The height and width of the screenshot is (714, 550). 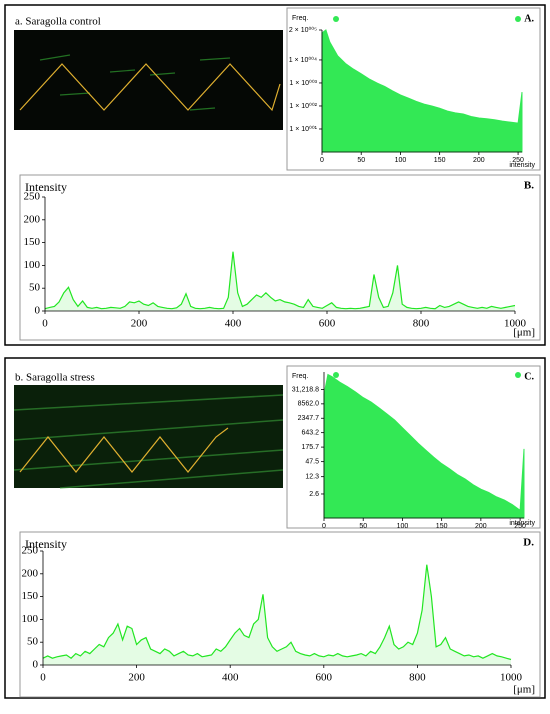 What do you see at coordinates (312, 477) in the screenshot?
I see `y-tick-label: 12.3` at bounding box center [312, 477].